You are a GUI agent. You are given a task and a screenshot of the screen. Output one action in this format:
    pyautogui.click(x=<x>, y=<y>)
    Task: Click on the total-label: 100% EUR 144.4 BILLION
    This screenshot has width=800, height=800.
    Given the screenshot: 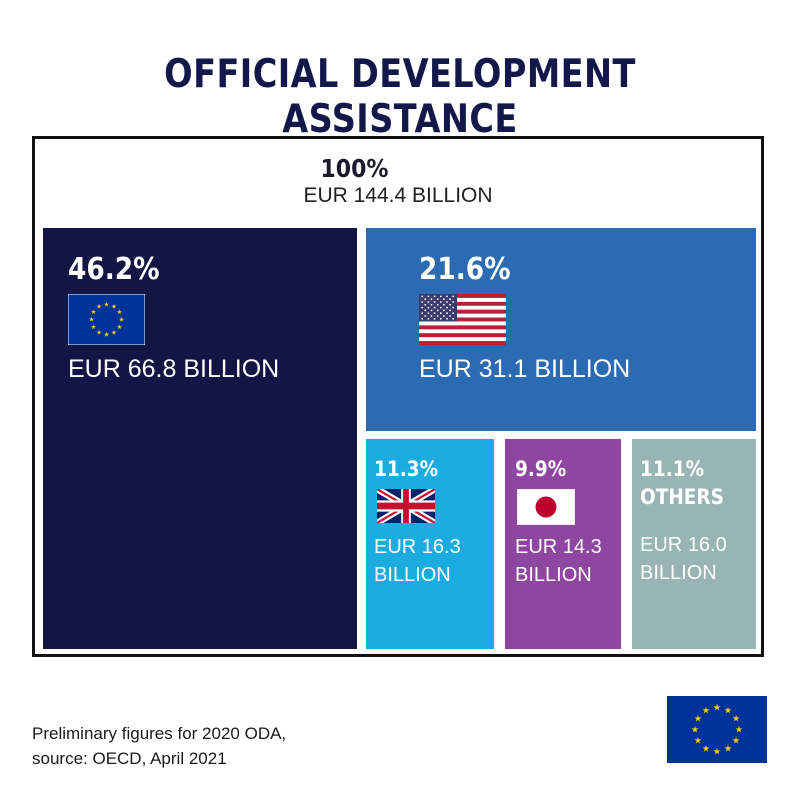 What is the action you would take?
    pyautogui.click(x=398, y=182)
    